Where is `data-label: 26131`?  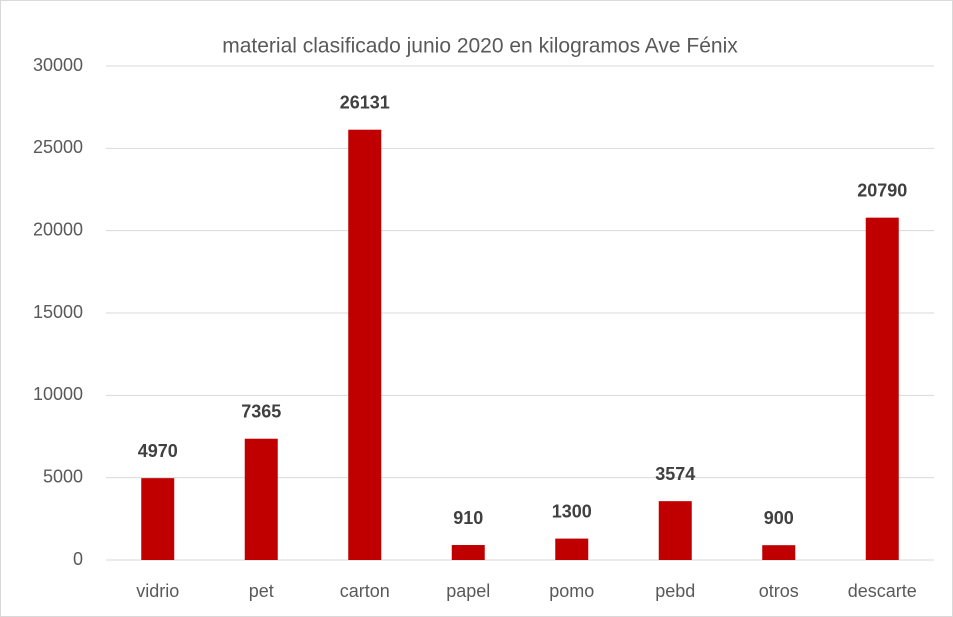
data-label: 26131 is located at coordinates (365, 102).